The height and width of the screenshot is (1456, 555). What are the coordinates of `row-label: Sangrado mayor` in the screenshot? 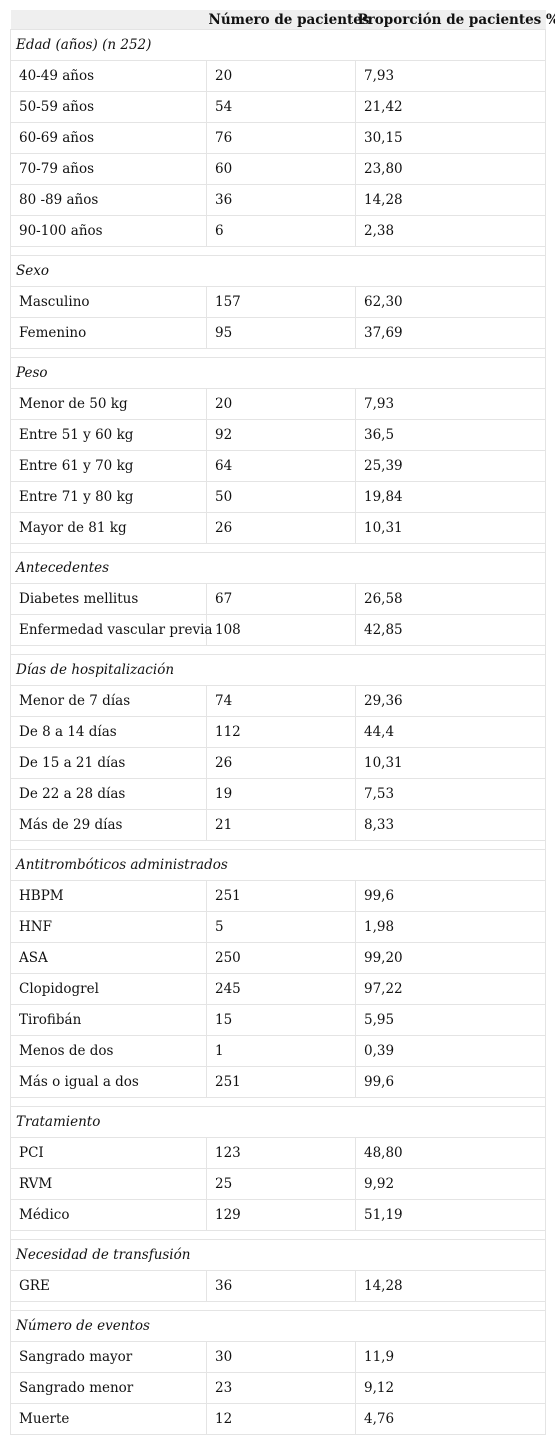 It's located at (108, 1357).